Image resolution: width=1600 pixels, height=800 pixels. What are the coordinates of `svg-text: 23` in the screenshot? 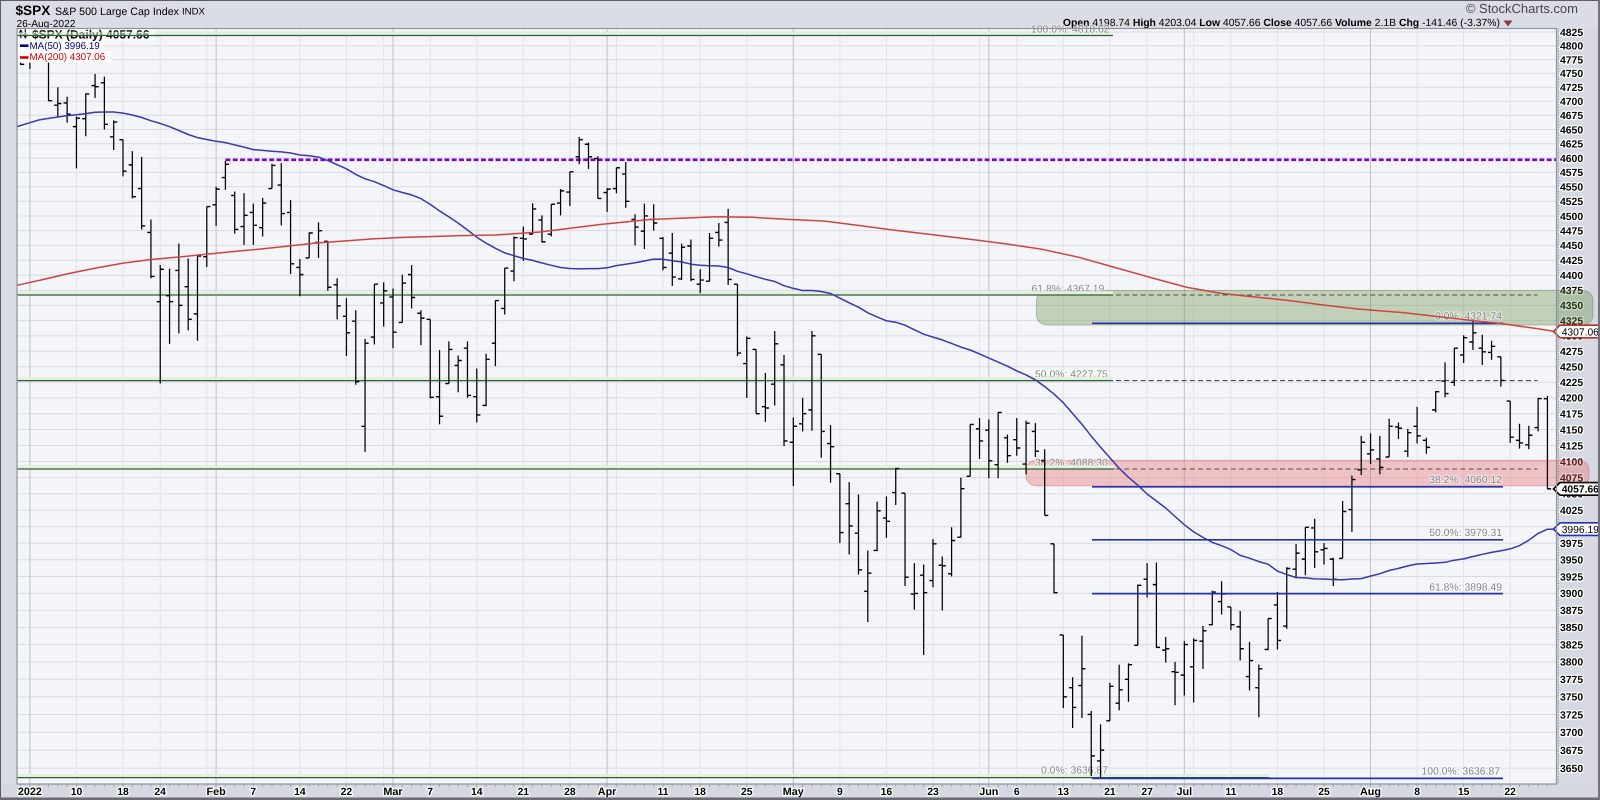 It's located at (933, 792).